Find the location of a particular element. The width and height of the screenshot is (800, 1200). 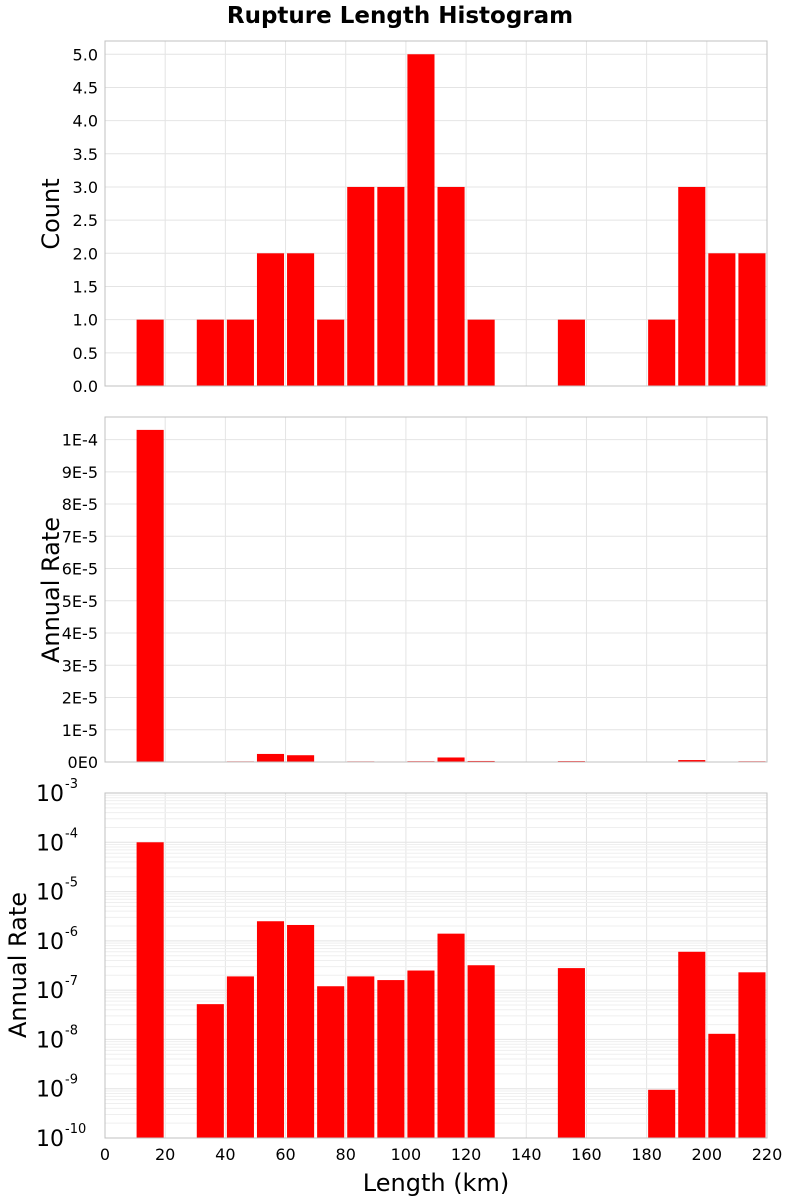

y-tick-exponent: -8 is located at coordinates (71, 1030).